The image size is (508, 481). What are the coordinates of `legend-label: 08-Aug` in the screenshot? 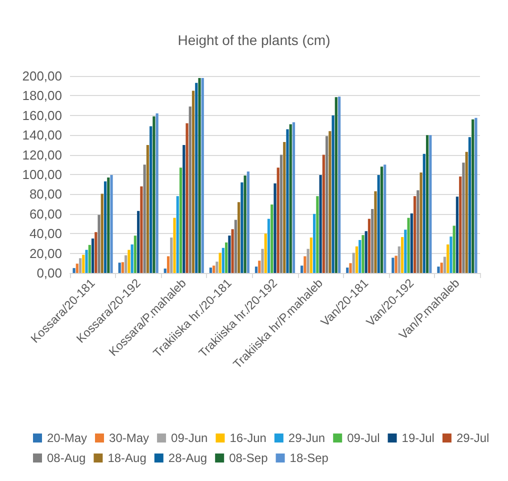 It's located at (66, 458).